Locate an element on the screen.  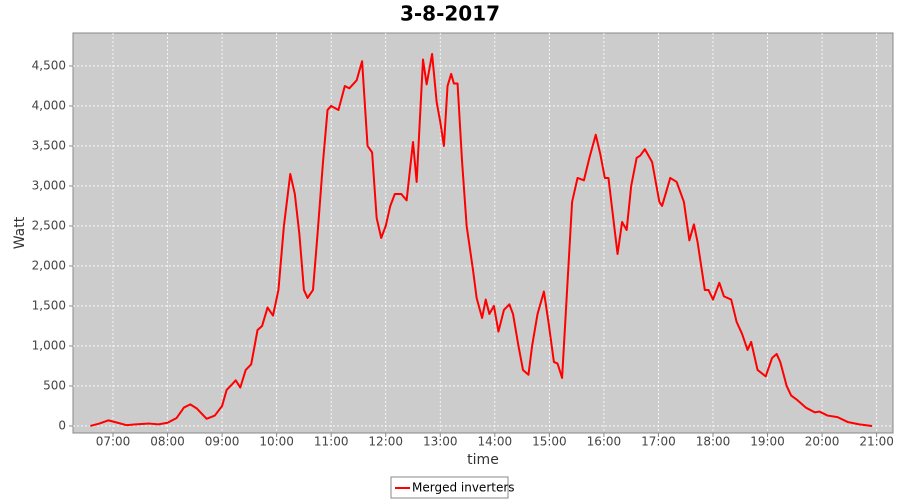
y-tick-label: 2,000 is located at coordinates (49, 265).